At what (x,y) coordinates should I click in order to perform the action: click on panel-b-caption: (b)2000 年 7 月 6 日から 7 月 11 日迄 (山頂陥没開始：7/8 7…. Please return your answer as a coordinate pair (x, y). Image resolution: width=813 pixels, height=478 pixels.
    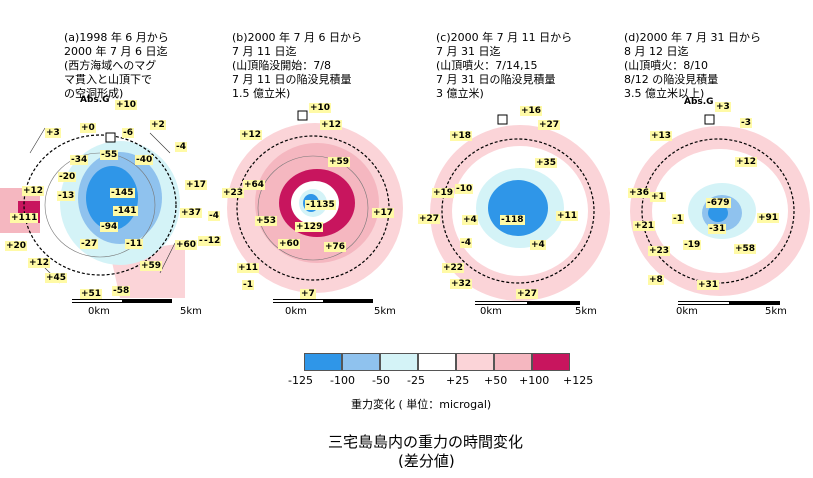
    Looking at the image, I should click on (297, 65).